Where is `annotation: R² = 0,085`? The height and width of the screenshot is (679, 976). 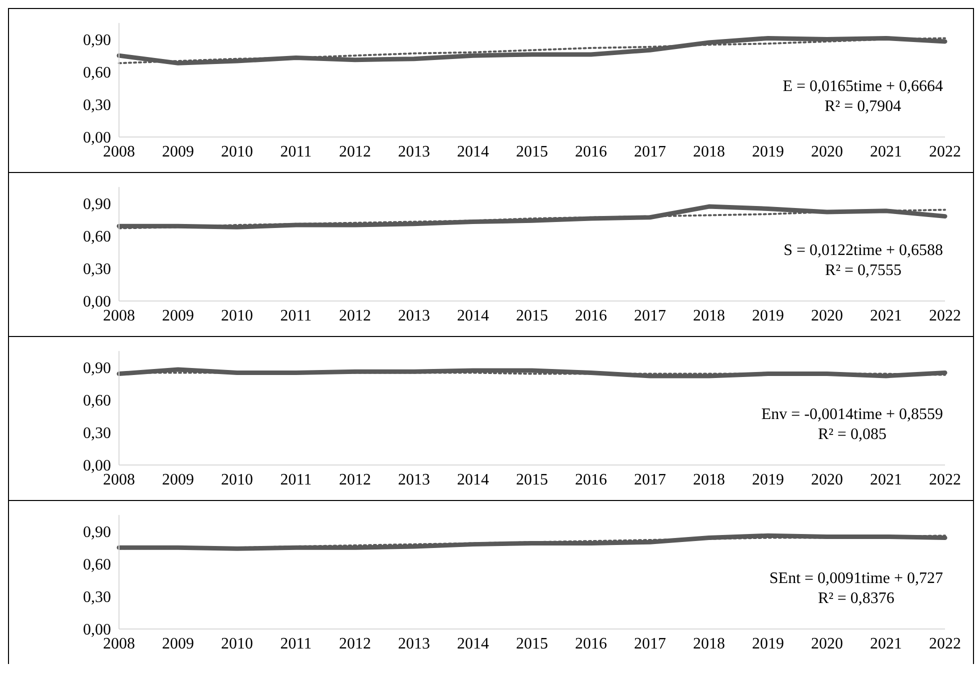 annotation: R² = 0,085 is located at coordinates (852, 435).